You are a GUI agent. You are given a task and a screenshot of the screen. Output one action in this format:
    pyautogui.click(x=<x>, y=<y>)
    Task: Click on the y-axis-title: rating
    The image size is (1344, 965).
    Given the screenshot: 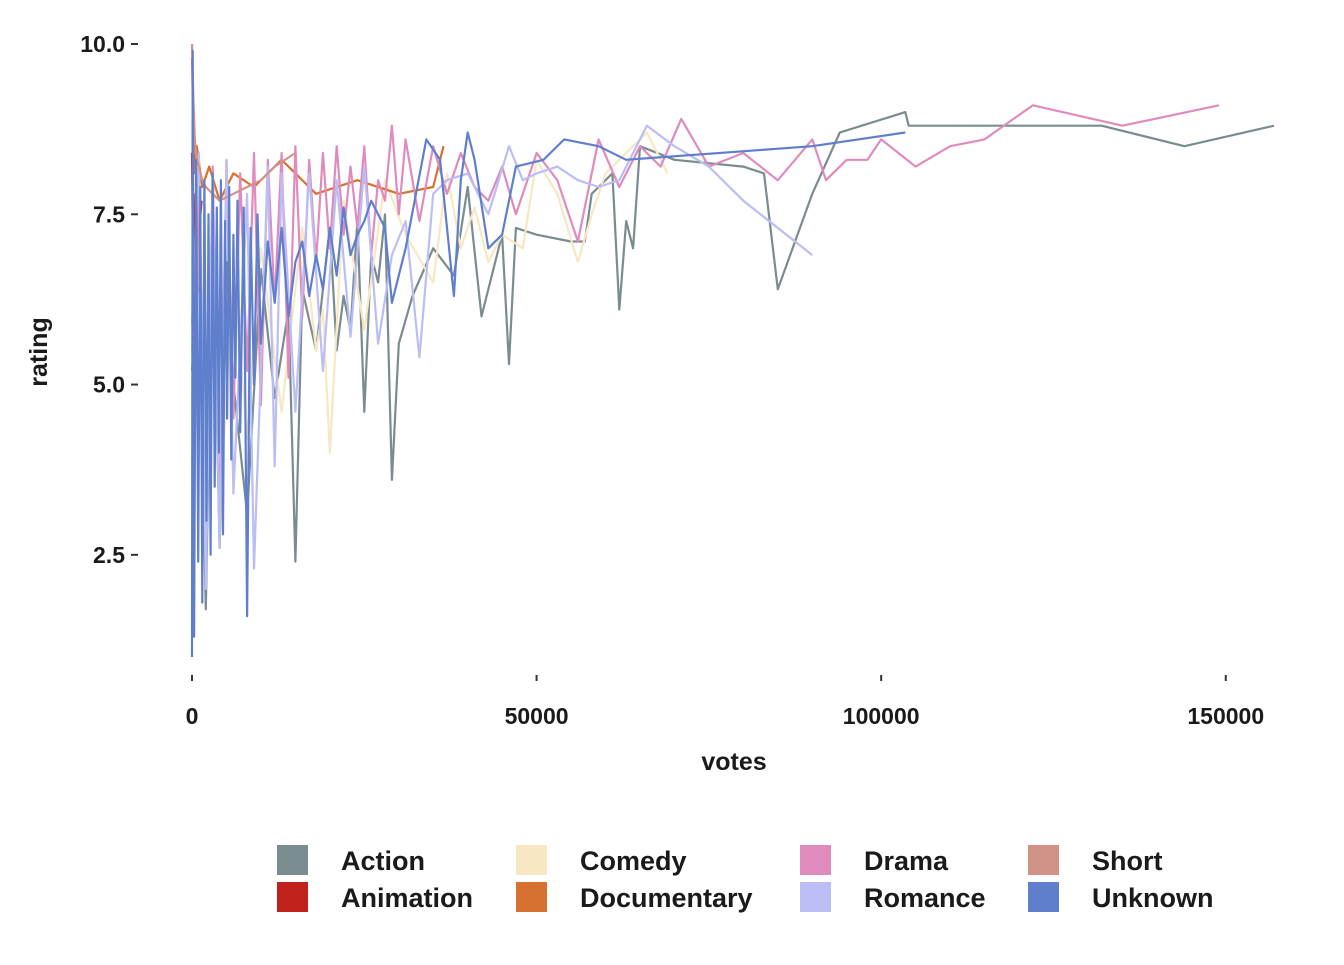 What is the action you would take?
    pyautogui.click(x=39, y=351)
    